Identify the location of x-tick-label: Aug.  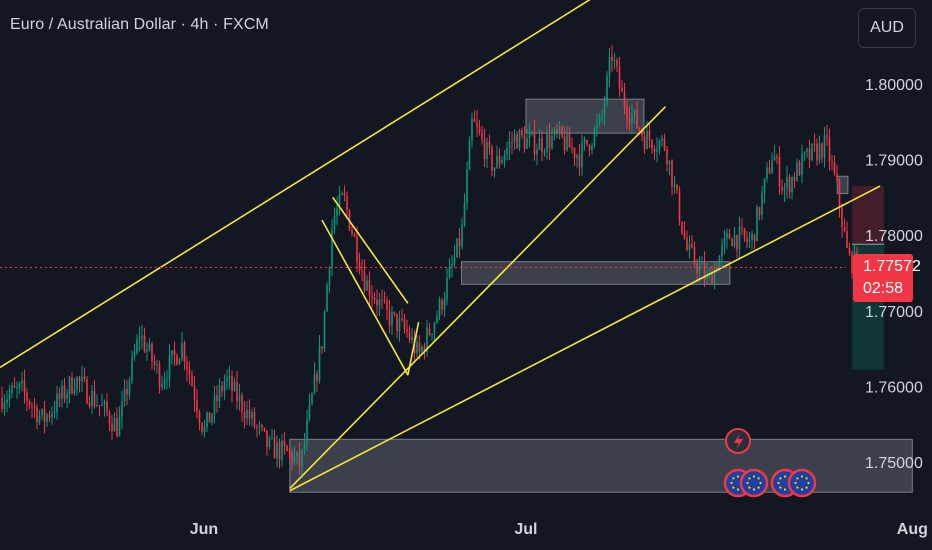
(912, 529).